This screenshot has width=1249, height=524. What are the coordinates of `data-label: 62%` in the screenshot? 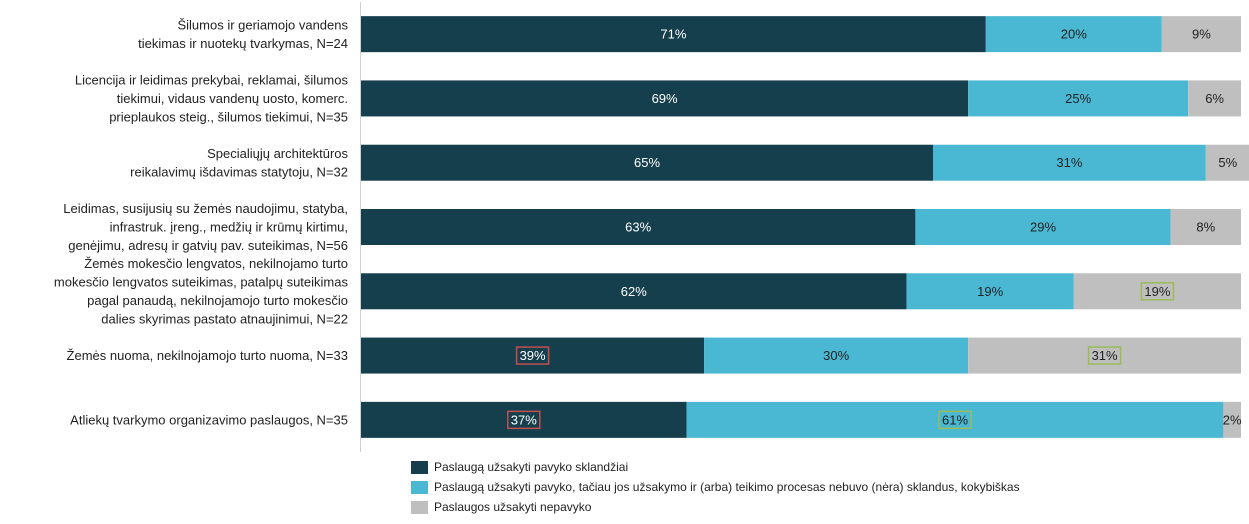 It's located at (634, 291).